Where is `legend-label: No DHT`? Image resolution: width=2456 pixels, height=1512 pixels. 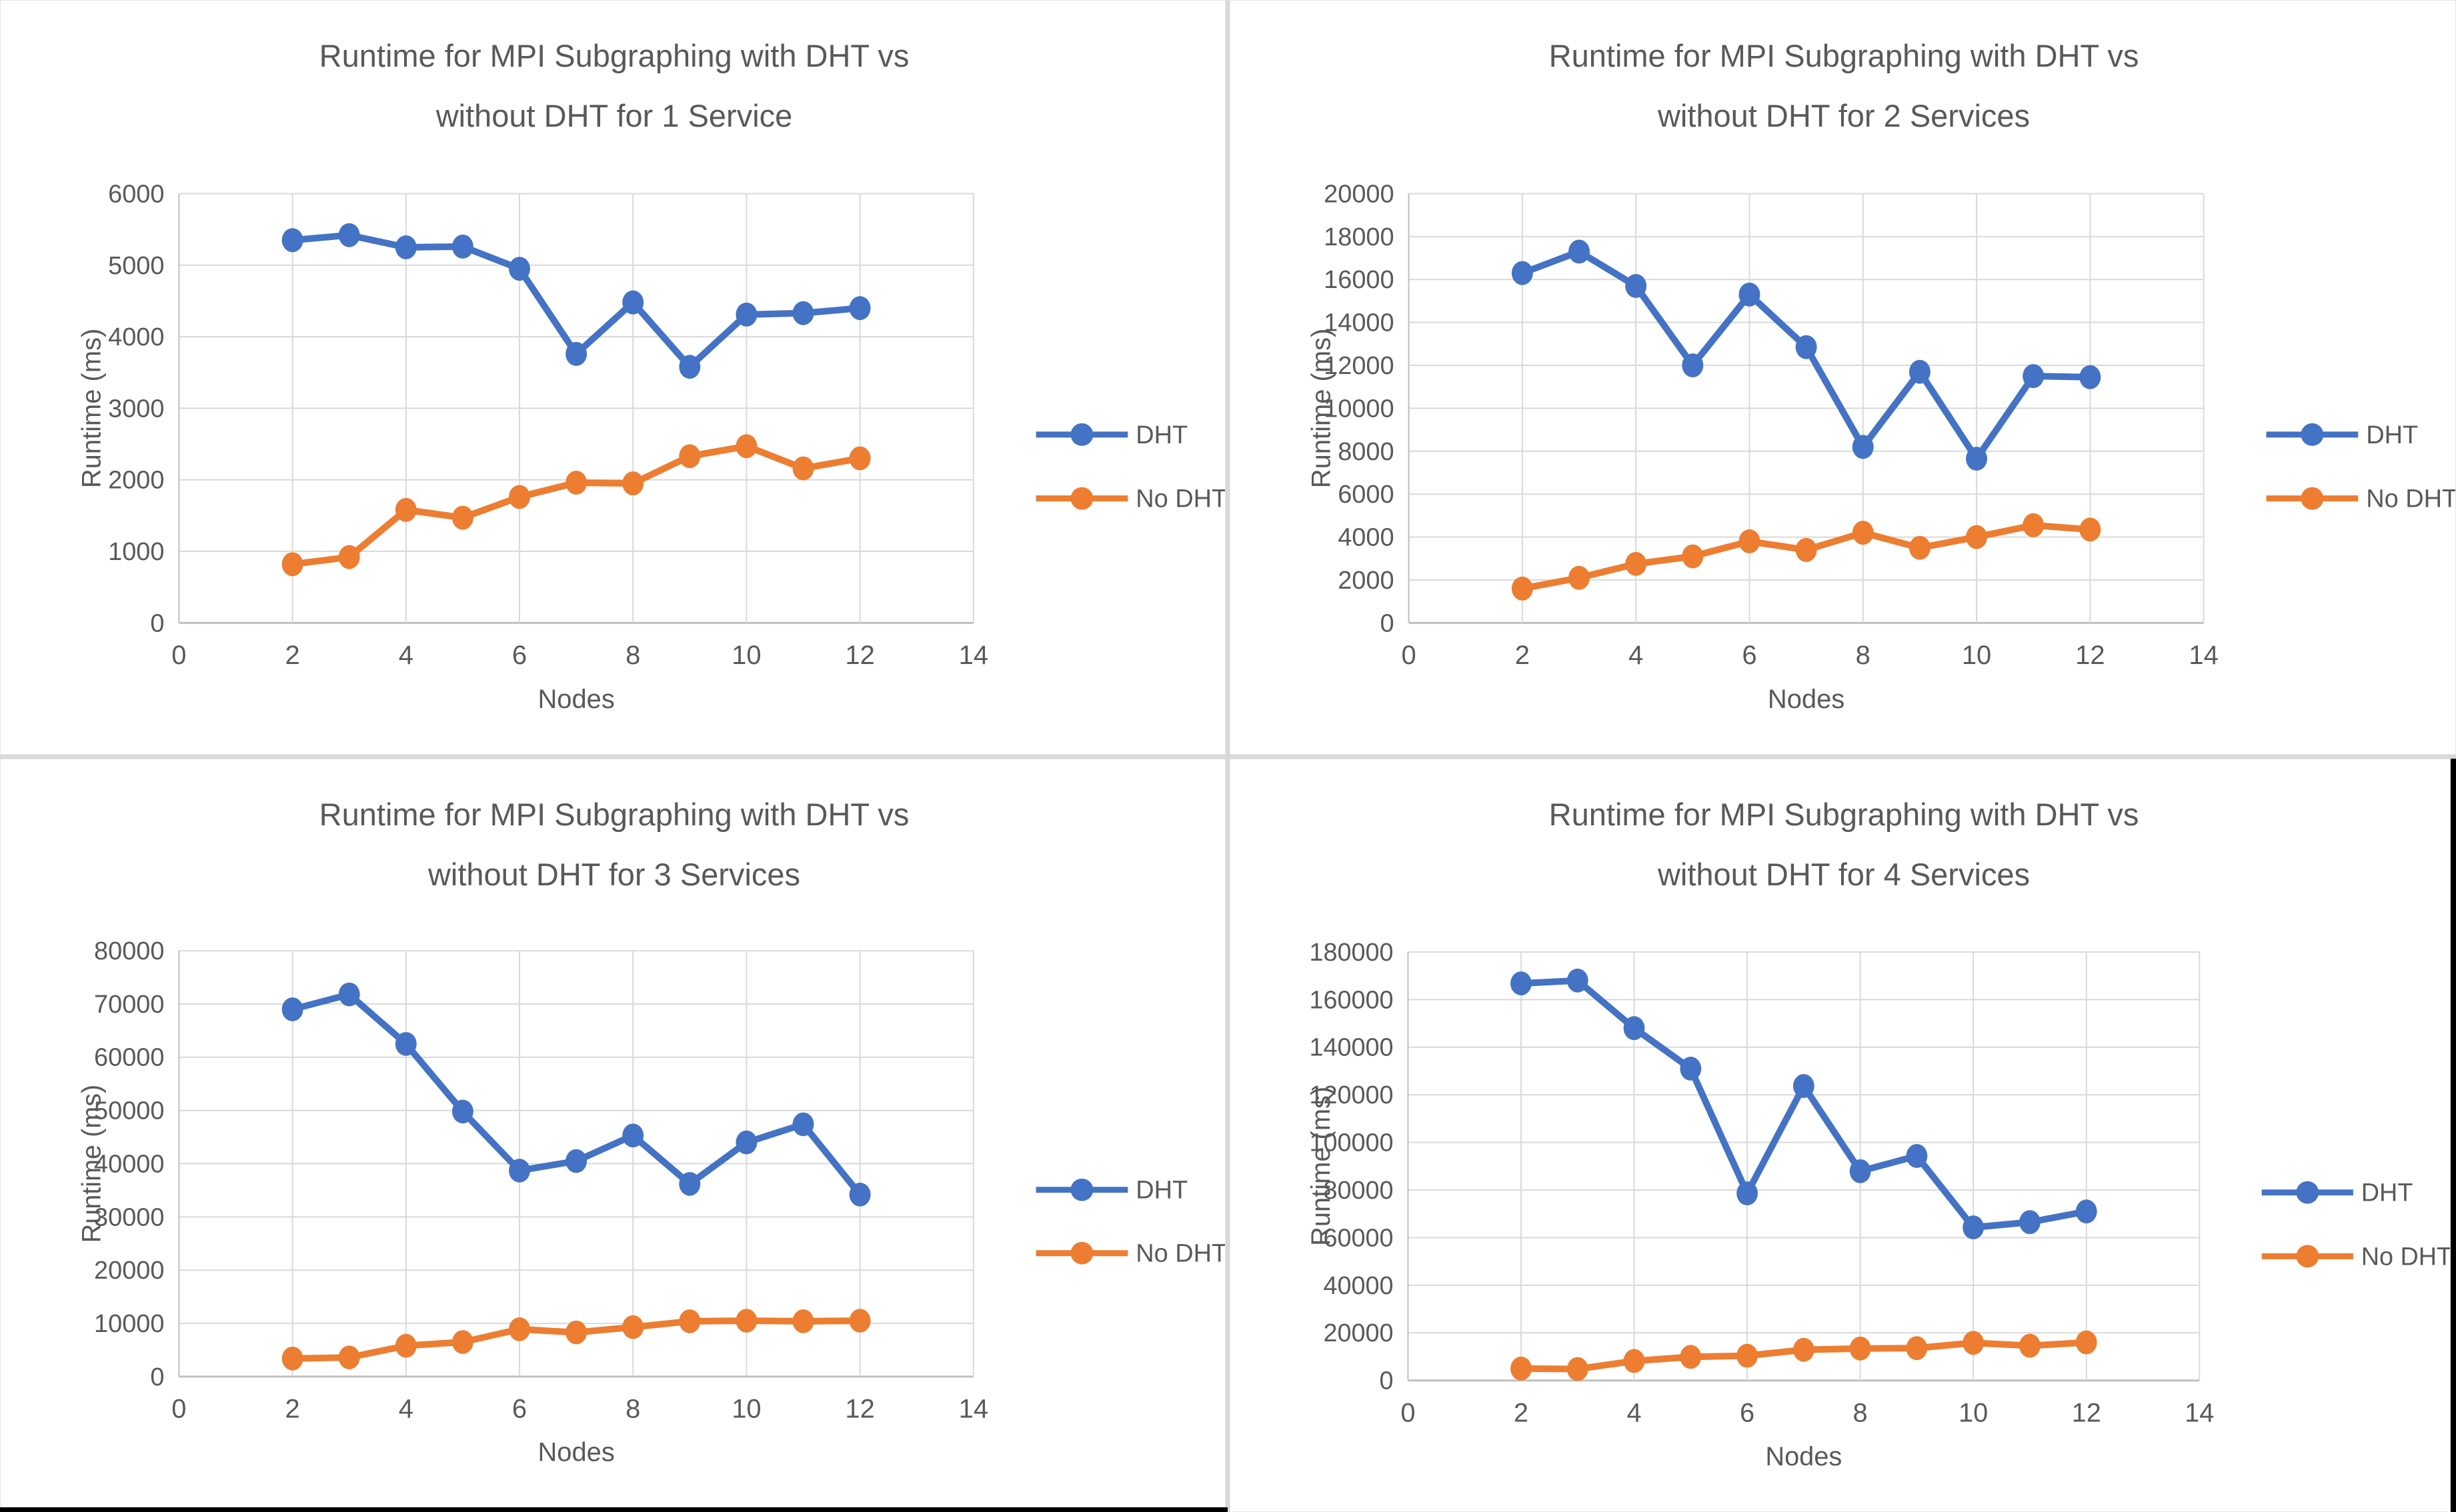
legend-label: No DHT is located at coordinates (1180, 499).